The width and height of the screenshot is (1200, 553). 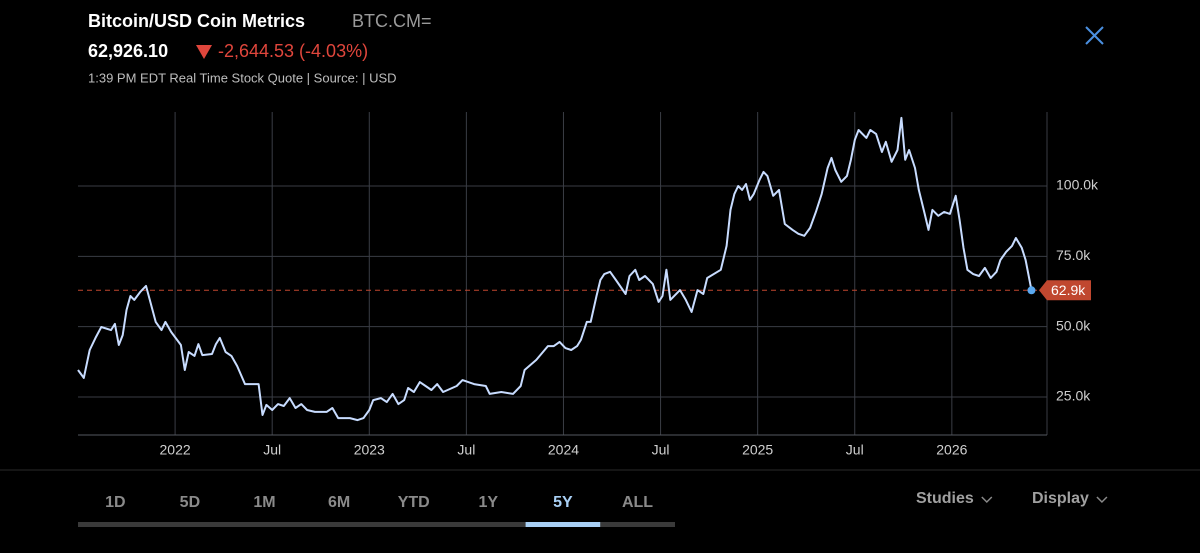 What do you see at coordinates (1073, 396) in the screenshot?
I see `y-tick-label: 25.0k` at bounding box center [1073, 396].